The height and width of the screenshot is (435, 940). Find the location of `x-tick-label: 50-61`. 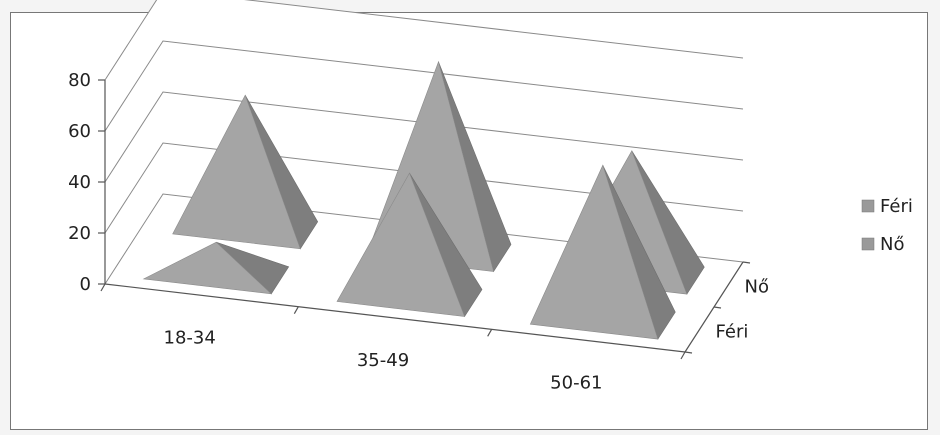

x-tick-label: 50-61 is located at coordinates (576, 383).